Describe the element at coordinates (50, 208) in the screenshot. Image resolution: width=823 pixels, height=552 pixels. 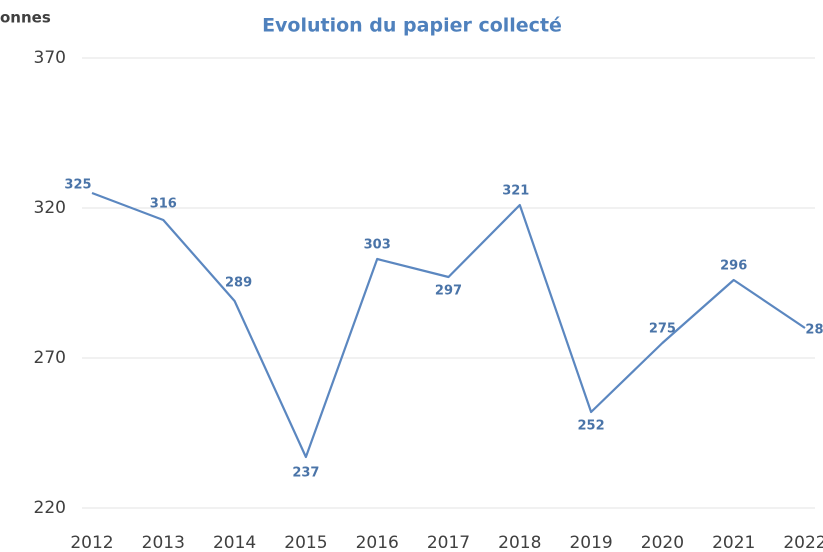
I see `y-tick-label: 320` at that location.